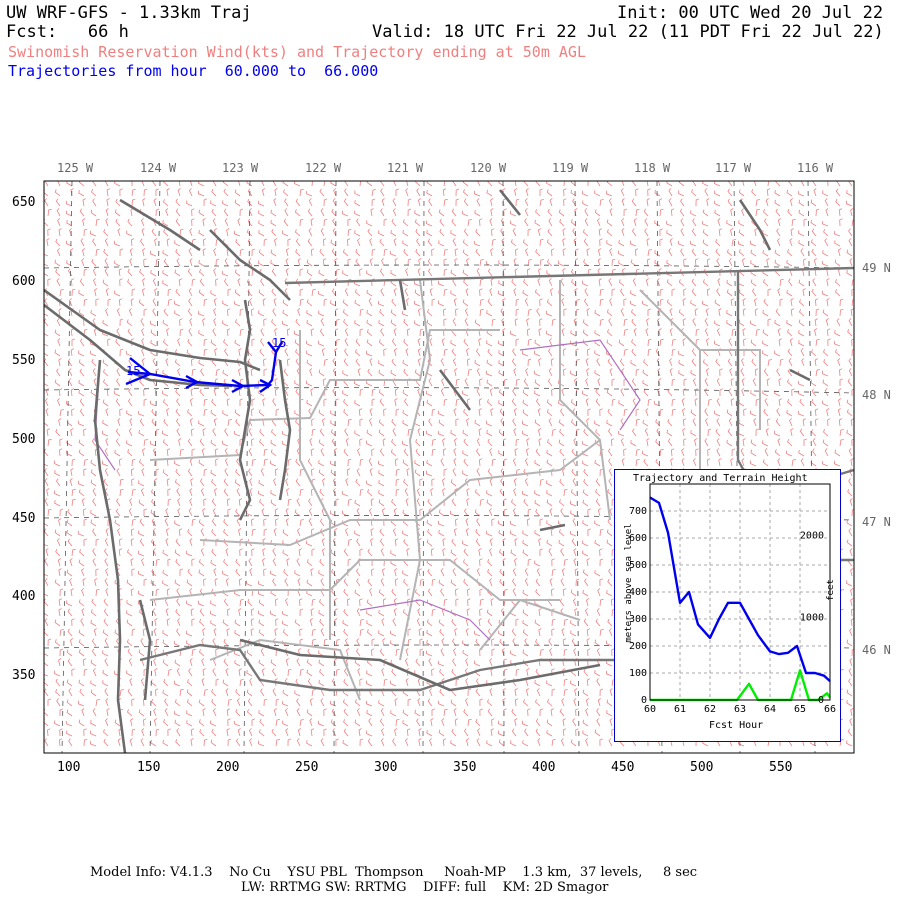  Describe the element at coordinates (133, 371) in the screenshot. I see `trajectory-start-label: 15` at that location.